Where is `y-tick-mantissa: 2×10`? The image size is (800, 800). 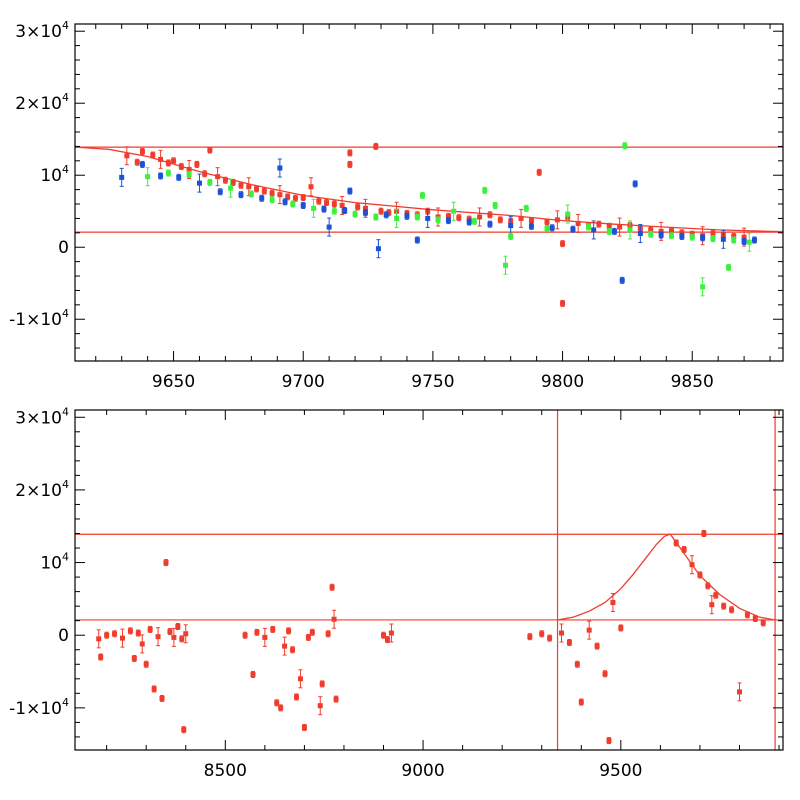
y-tick-mantissa: 2×10 is located at coordinates (38, 491).